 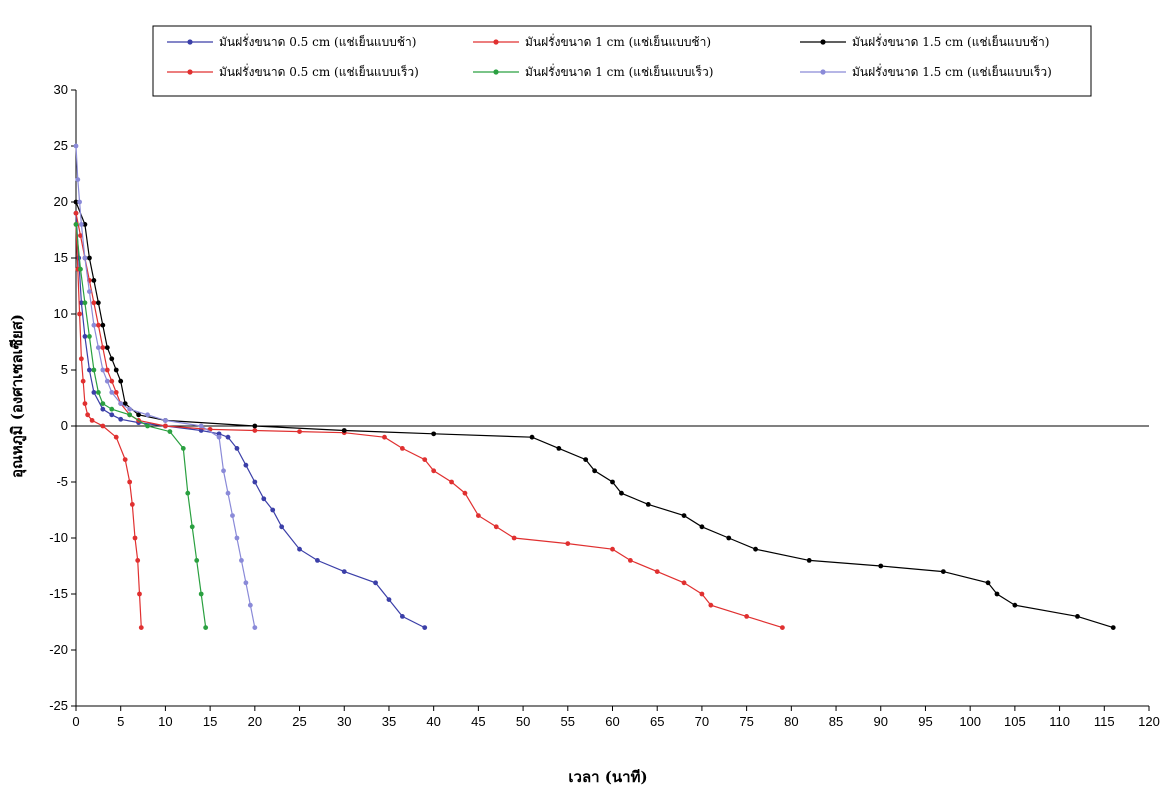 I want to click on x-tick-label: 110, so click(x=1059, y=721).